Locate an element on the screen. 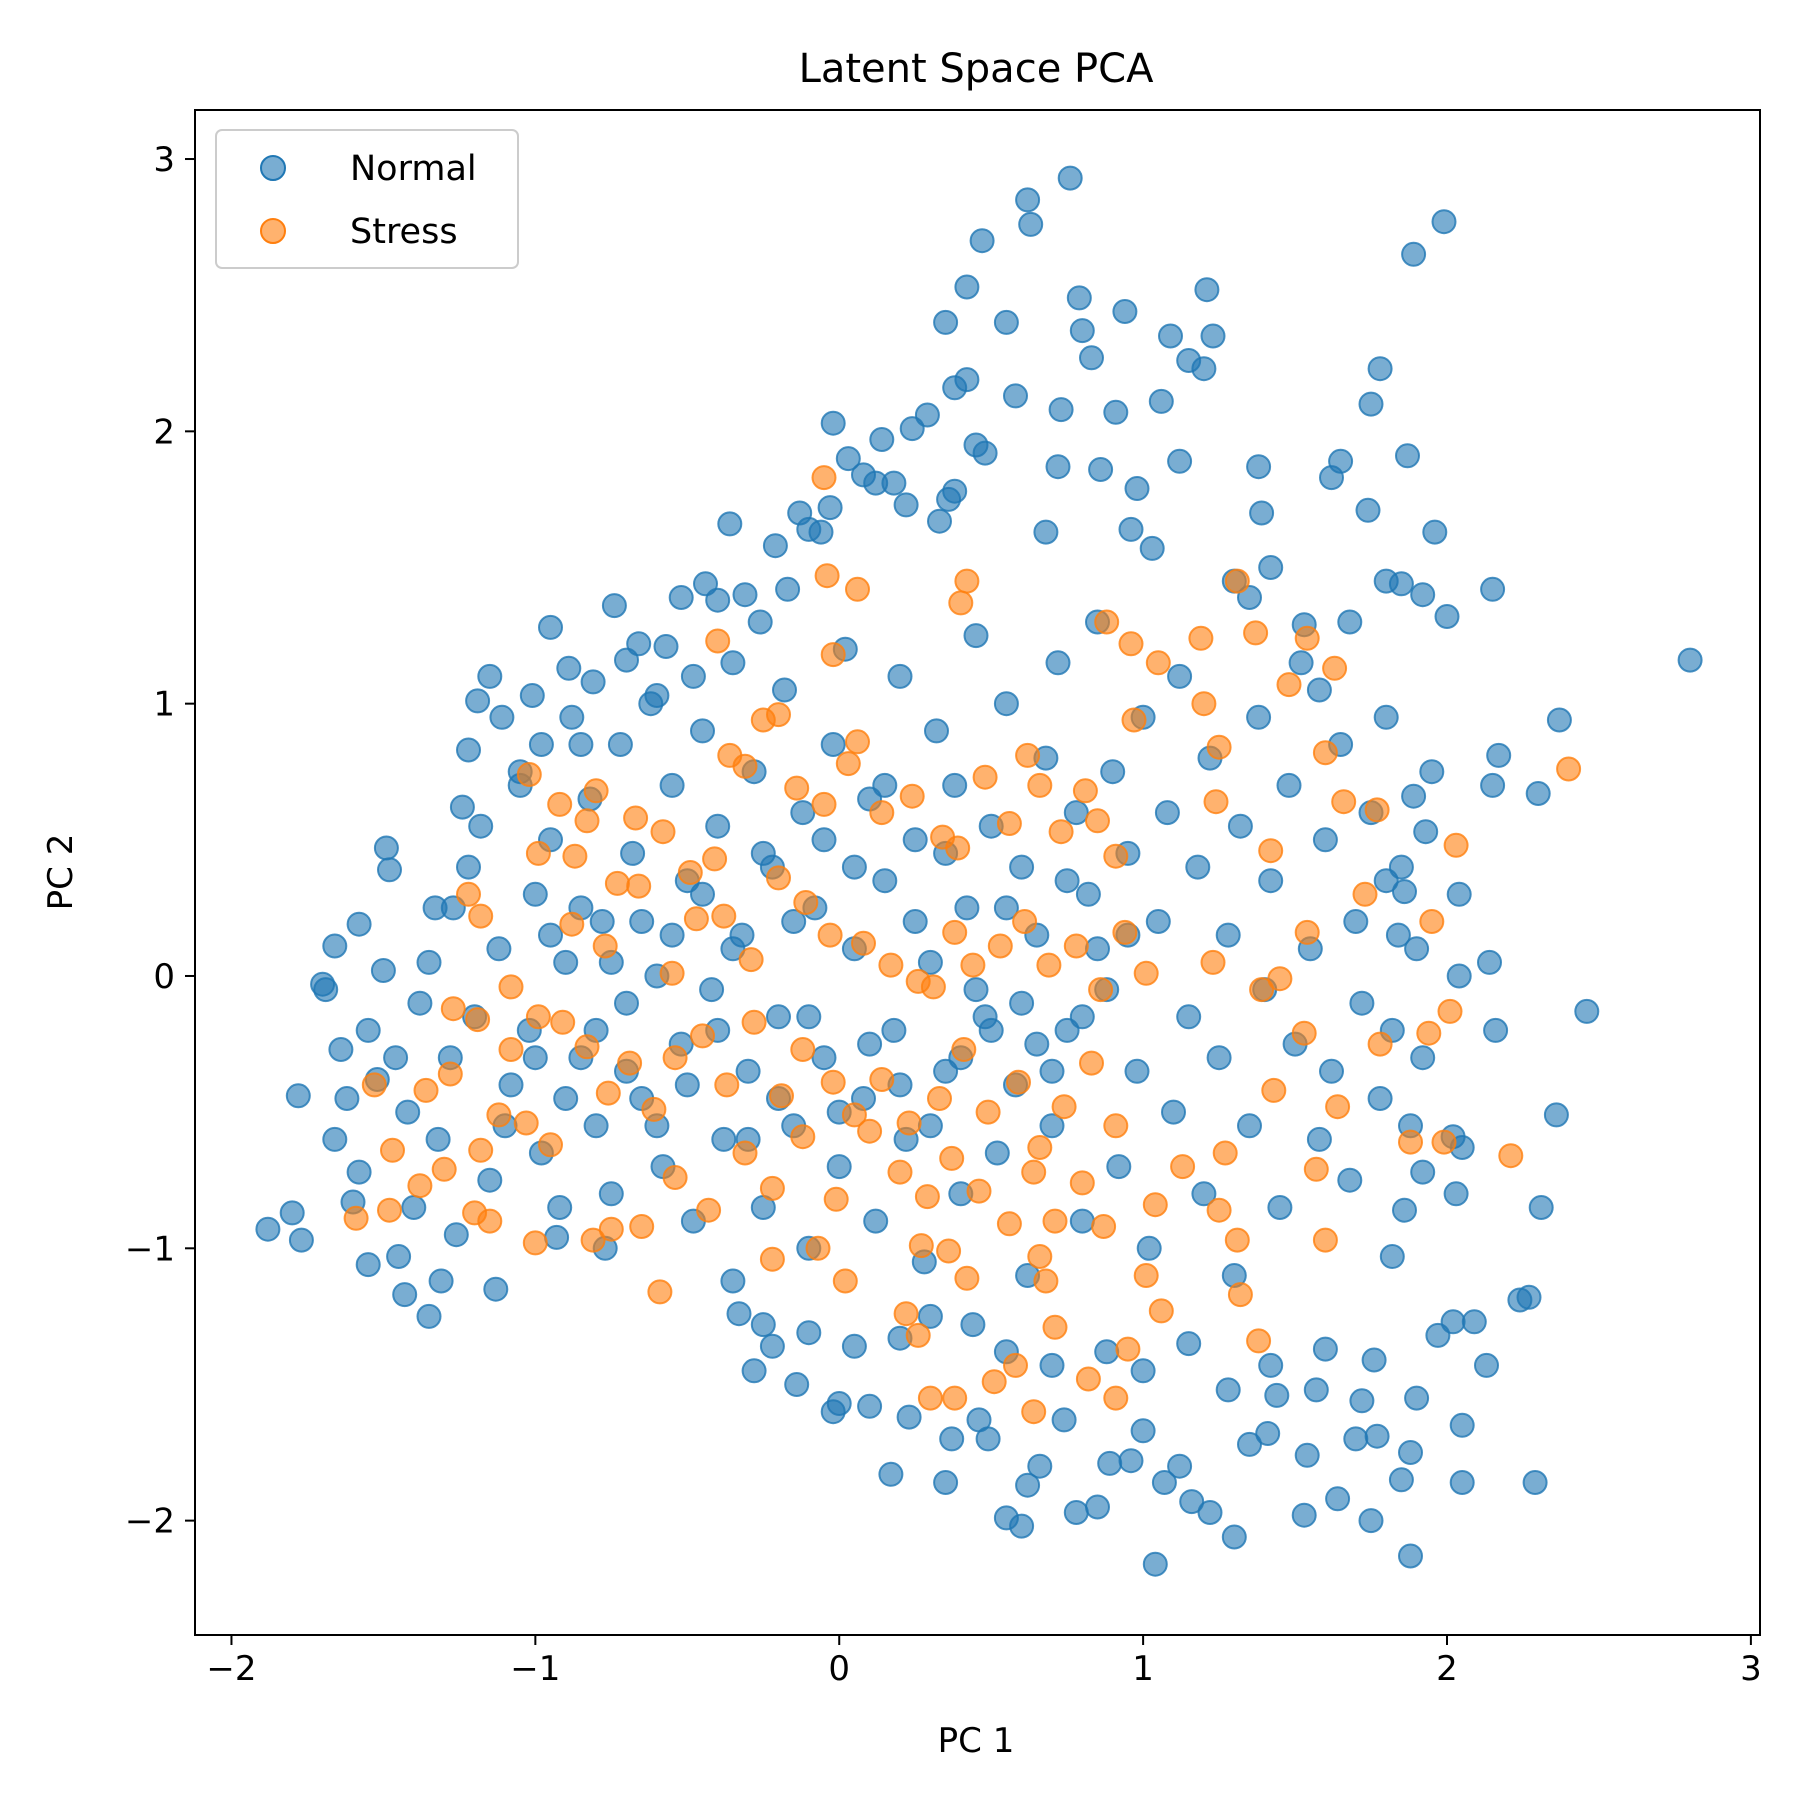  x-axis: −2 −1 0 1 2 3 is located at coordinates (984, 1662).